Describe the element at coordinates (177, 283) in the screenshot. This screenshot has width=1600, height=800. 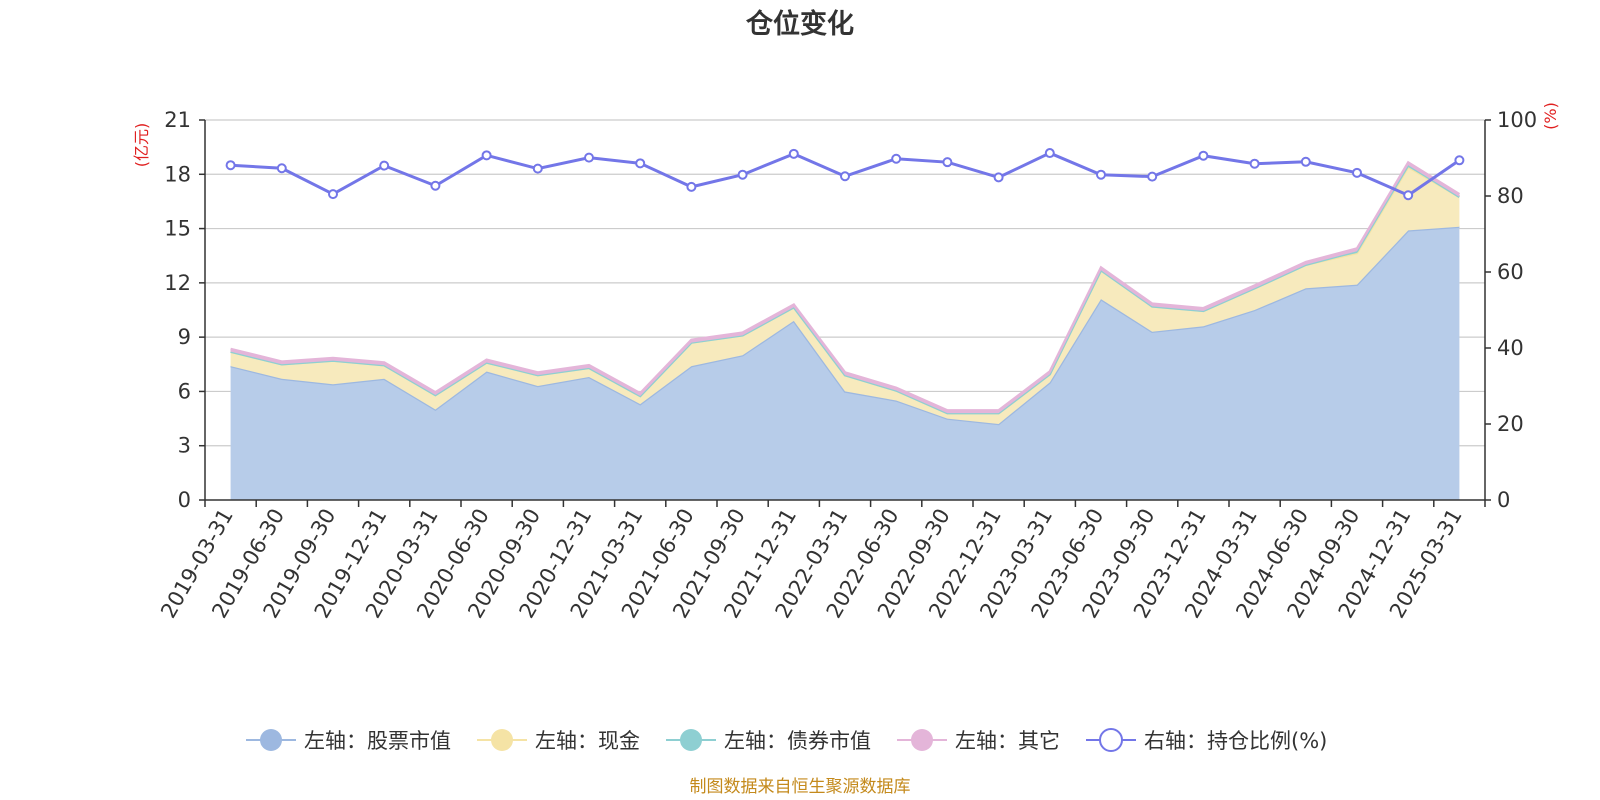
I see `left-tick-label: 12` at that location.